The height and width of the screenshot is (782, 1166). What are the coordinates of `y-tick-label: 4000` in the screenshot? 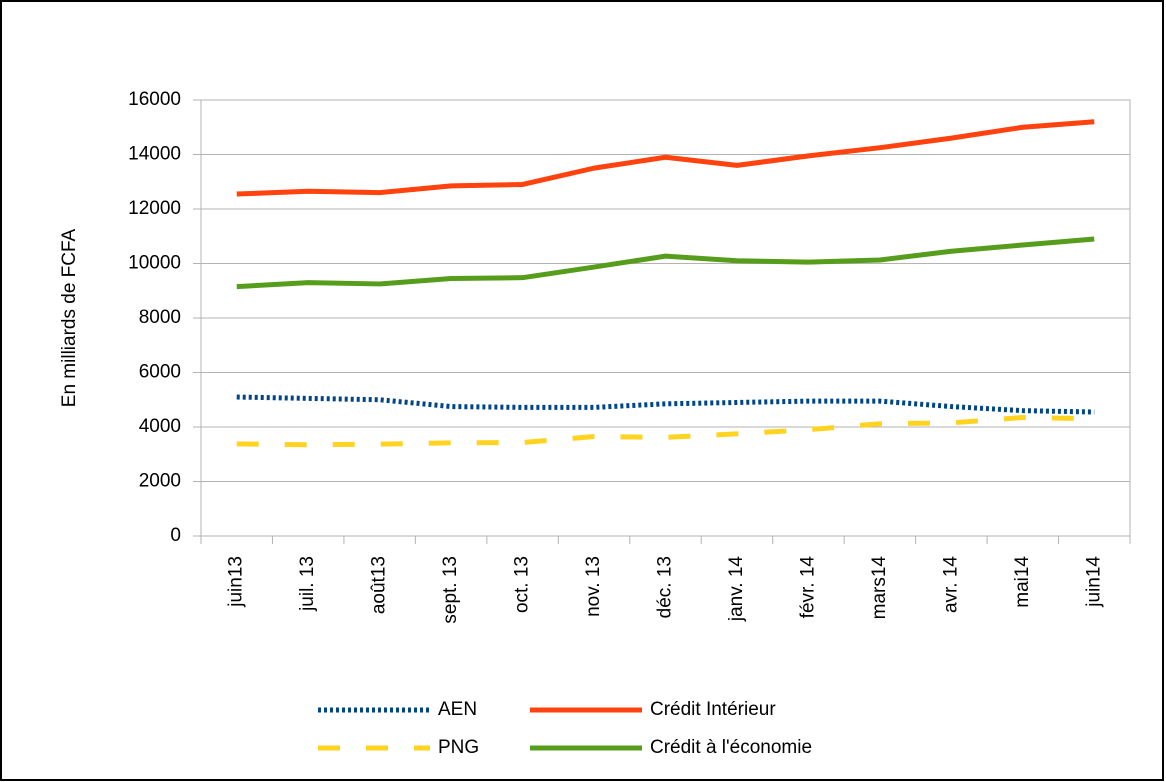 It's located at (160, 426).